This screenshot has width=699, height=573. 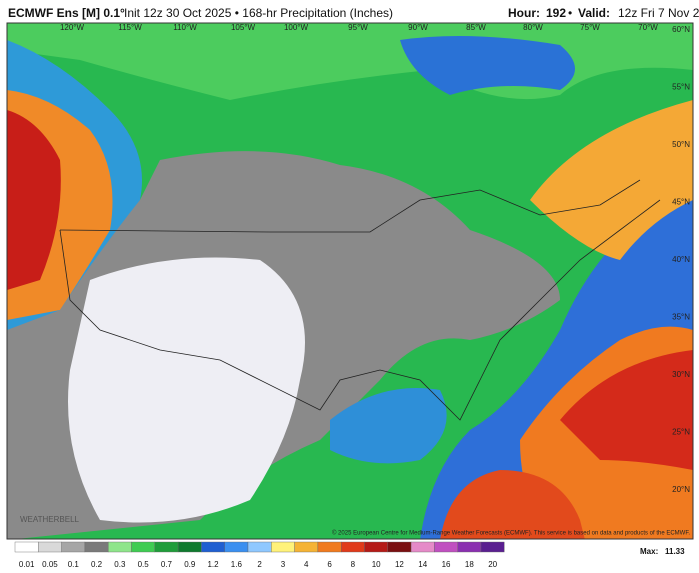 I want to click on lon-label: 80°W, so click(x=533, y=27).